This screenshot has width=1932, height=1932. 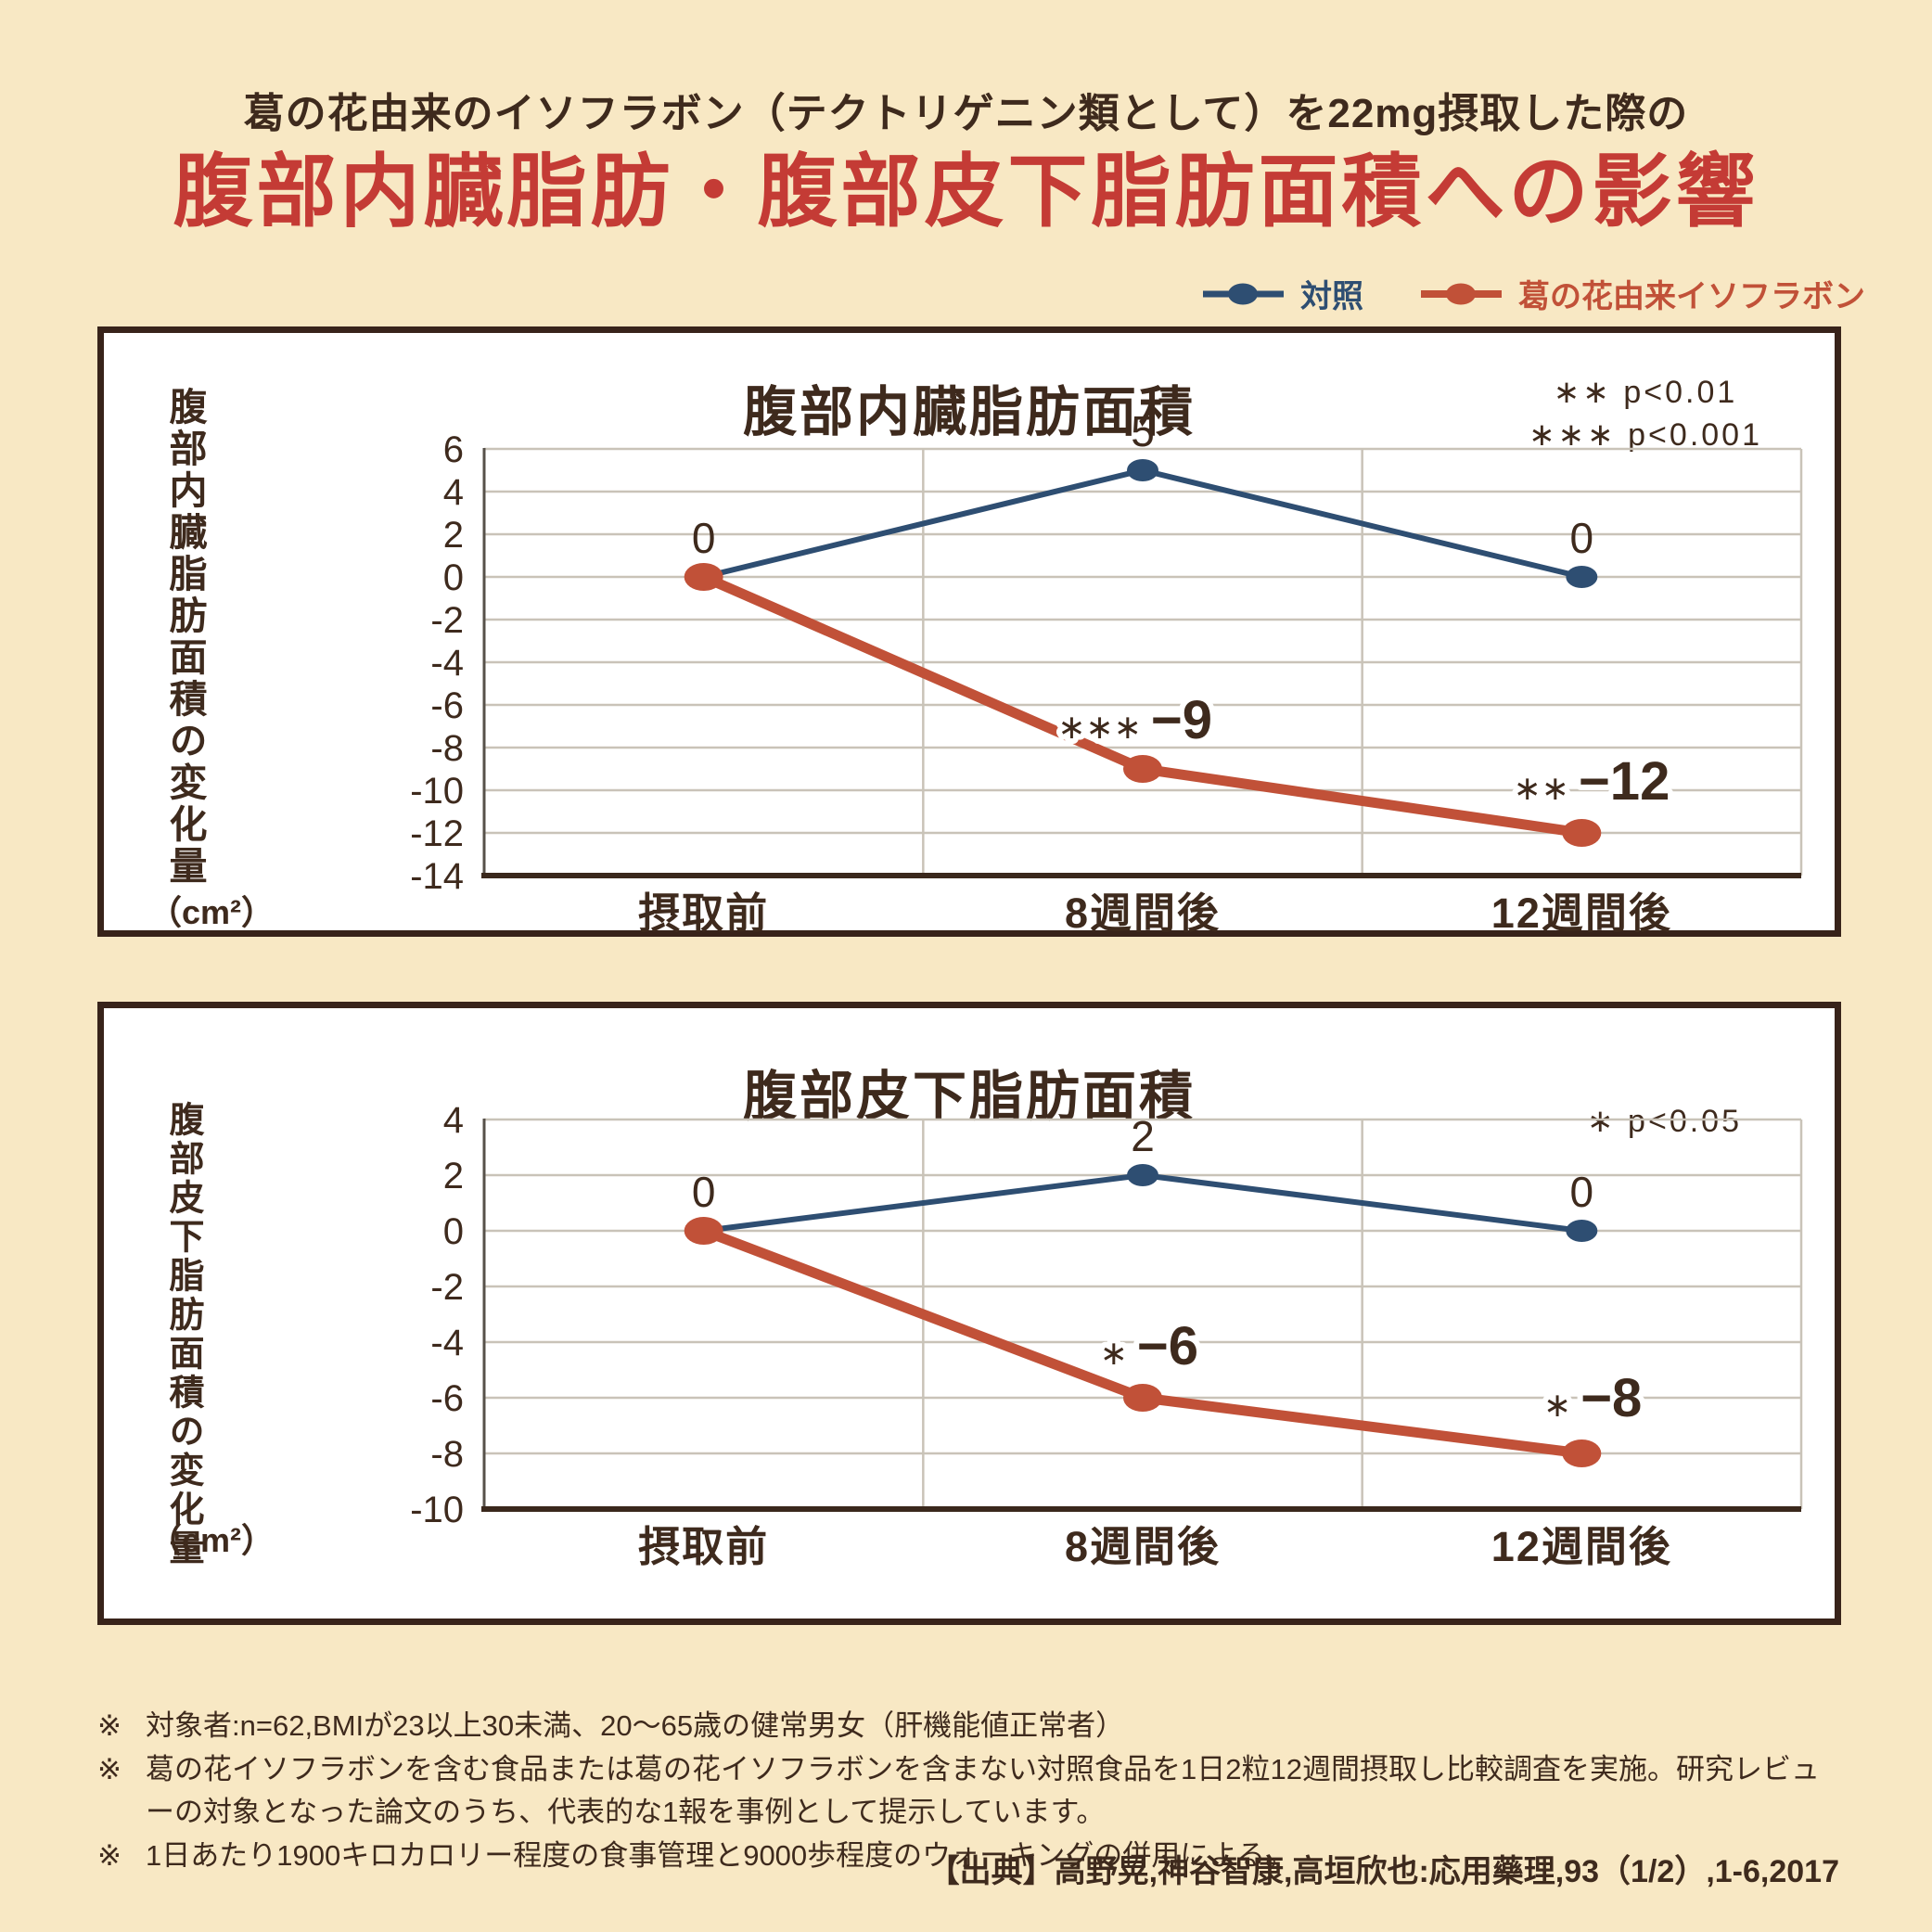 I want to click on data-label: ∗∗ −12, so click(x=1592, y=781).